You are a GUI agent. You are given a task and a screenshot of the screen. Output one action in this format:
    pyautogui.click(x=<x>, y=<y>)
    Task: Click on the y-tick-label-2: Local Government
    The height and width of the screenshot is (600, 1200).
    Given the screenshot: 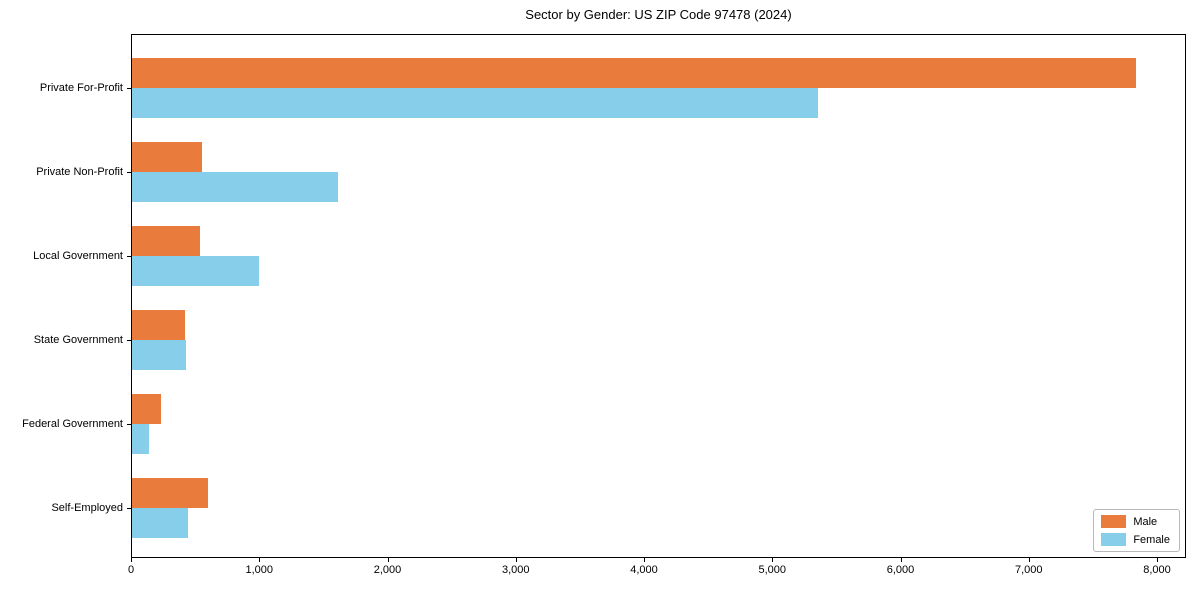 What is the action you would take?
    pyautogui.click(x=78, y=256)
    